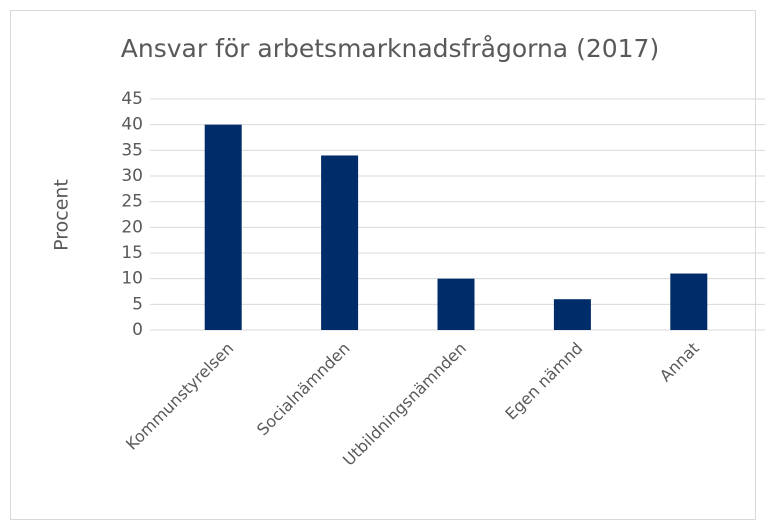 The image size is (766, 525). I want to click on y-tick-label: 25, so click(132, 202).